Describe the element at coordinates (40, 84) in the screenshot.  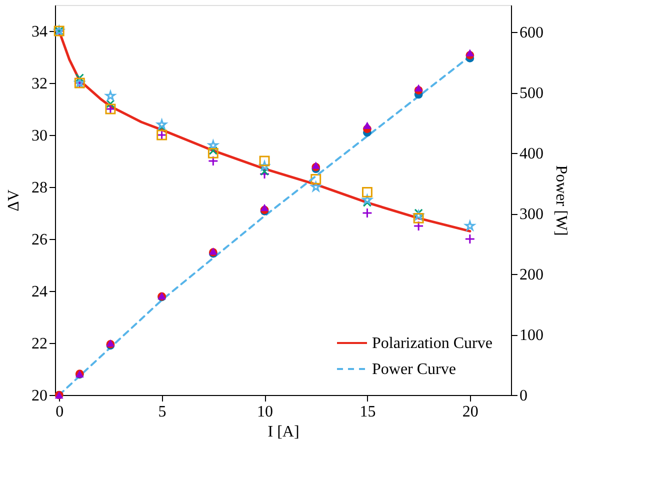
I see `y-tick-label: 32` at that location.